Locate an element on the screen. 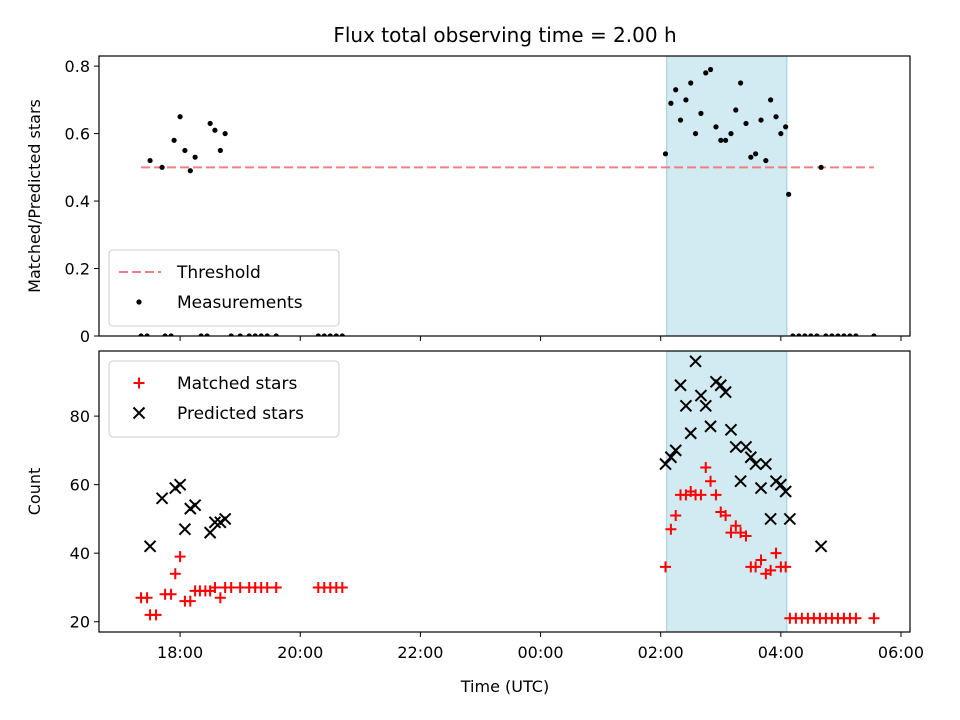 The image size is (960, 720). x-axis-label: Time (UTC) is located at coordinates (504, 686).